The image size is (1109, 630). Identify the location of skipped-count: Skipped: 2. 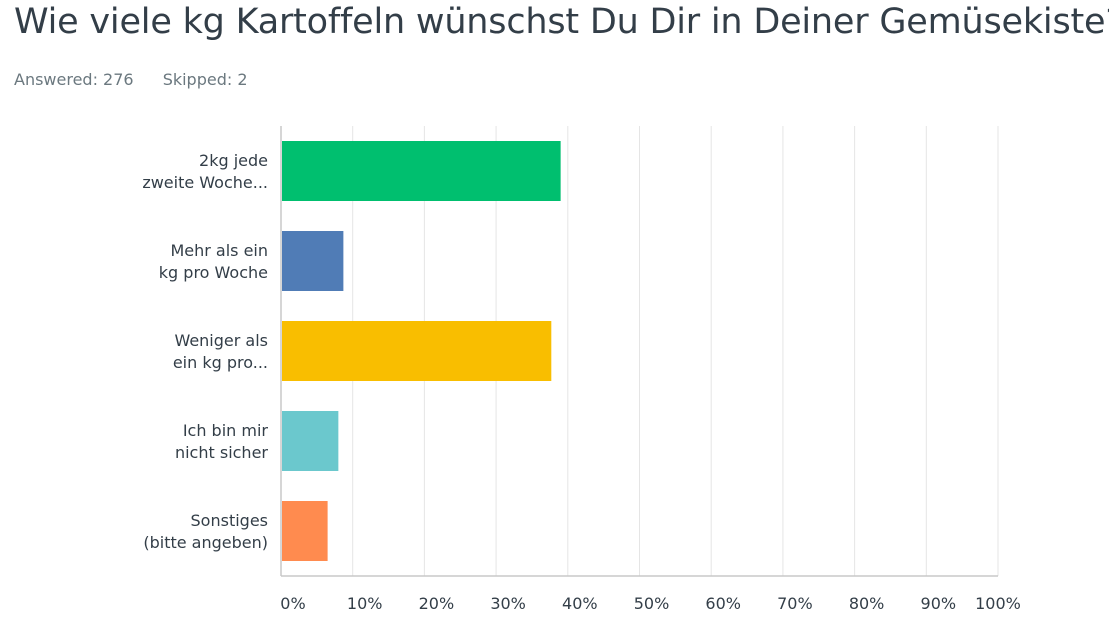
(205, 79).